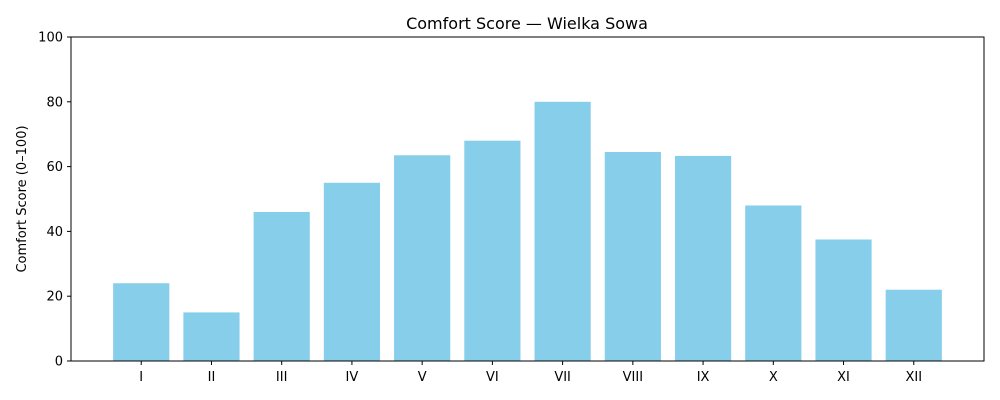 The height and width of the screenshot is (400, 1000). What do you see at coordinates (703, 258) in the screenshot?
I see `bar-IX` at bounding box center [703, 258].